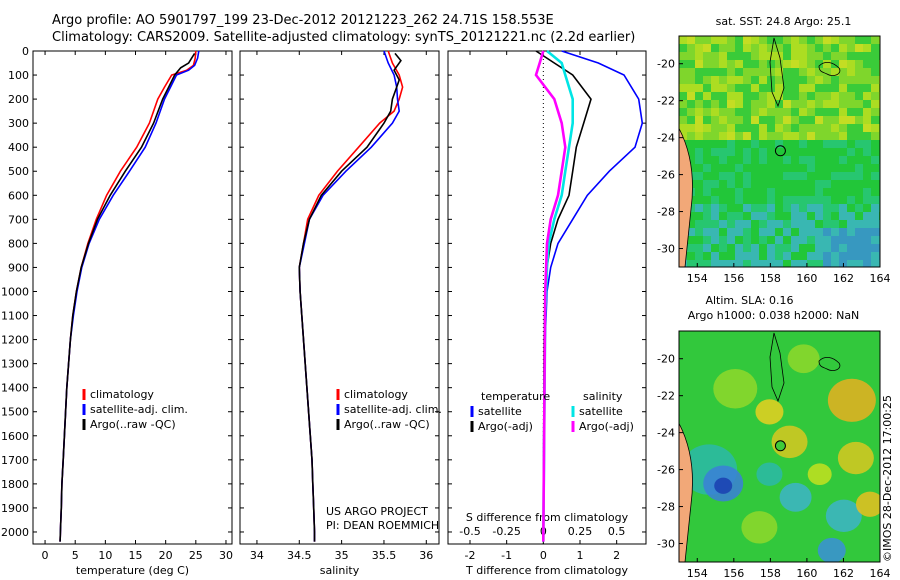 This screenshot has width=900, height=580. What do you see at coordinates (25, 51) in the screenshot?
I see `depth-tick-label: 0` at bounding box center [25, 51].